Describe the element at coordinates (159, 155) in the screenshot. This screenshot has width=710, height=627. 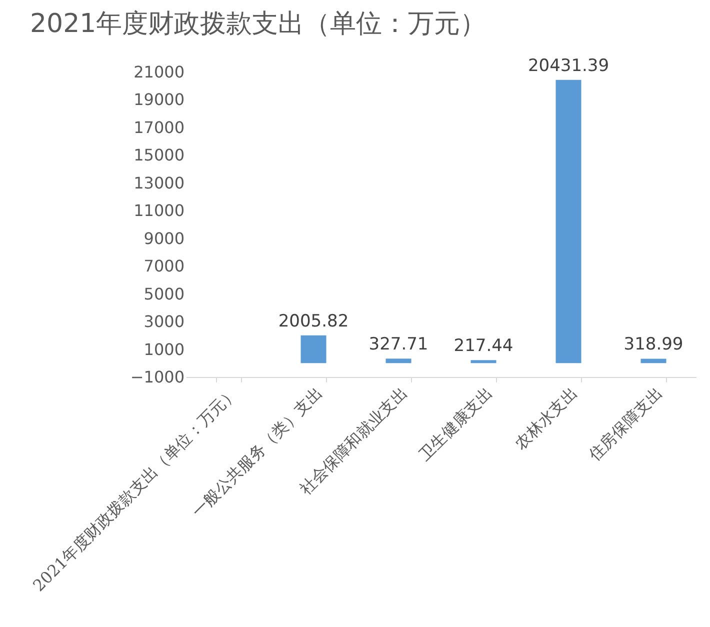
I see `y-tick-label: 15000` at that location.